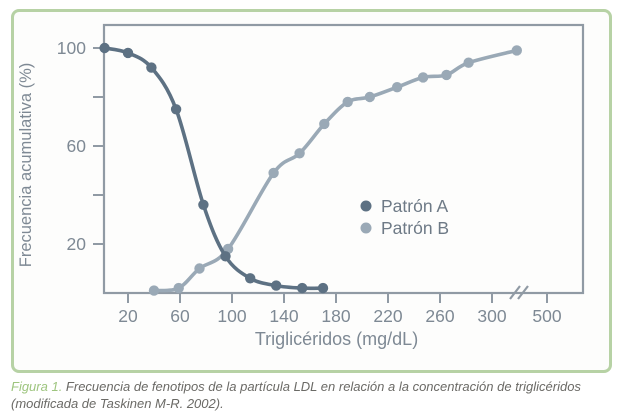  Describe the element at coordinates (180, 316) in the screenshot. I see `x-tick-label: 60` at that location.